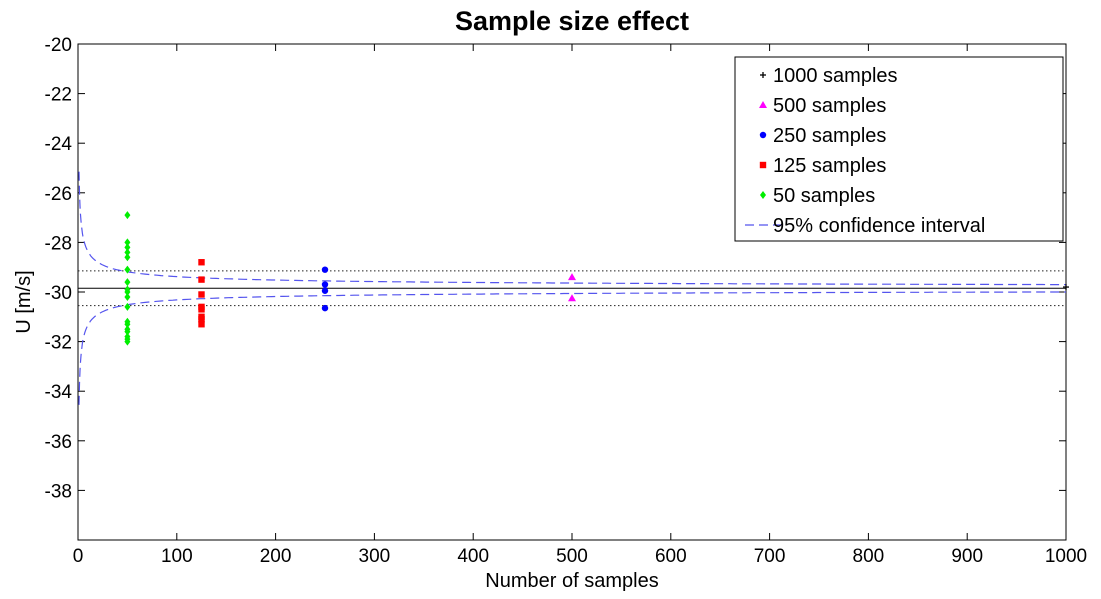 Image resolution: width=1101 pixels, height=599 pixels. Describe the element at coordinates (571, 581) in the screenshot. I see `x-axis-label: Number of samples` at that location.